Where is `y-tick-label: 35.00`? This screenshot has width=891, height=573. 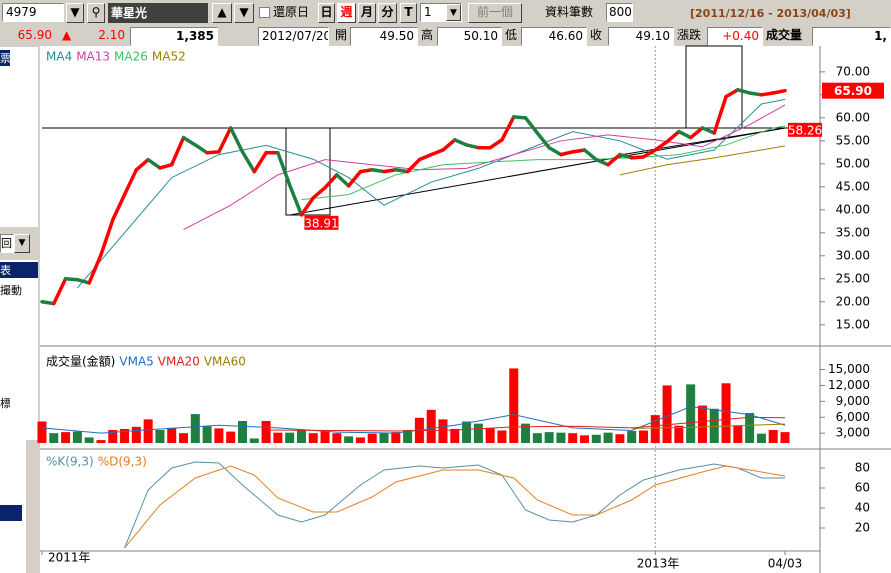 y-tick-label: 35.00 is located at coordinates (853, 232).